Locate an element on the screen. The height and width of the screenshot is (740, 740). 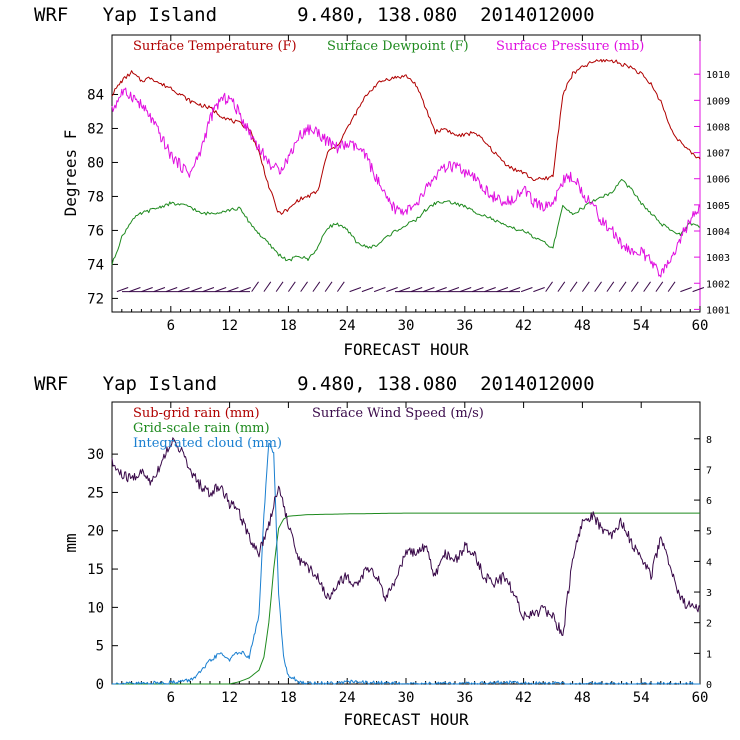
y2-tick-label: 1 is located at coordinates (709, 654).